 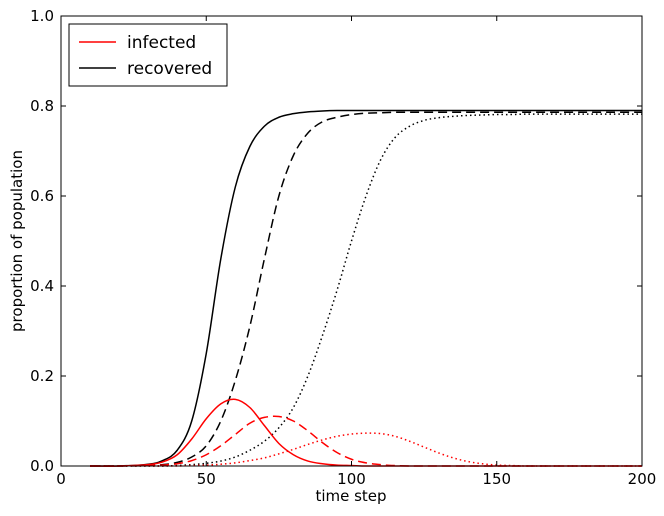 What do you see at coordinates (42, 16) in the screenshot?
I see `y-tick-label: 1.0` at bounding box center [42, 16].